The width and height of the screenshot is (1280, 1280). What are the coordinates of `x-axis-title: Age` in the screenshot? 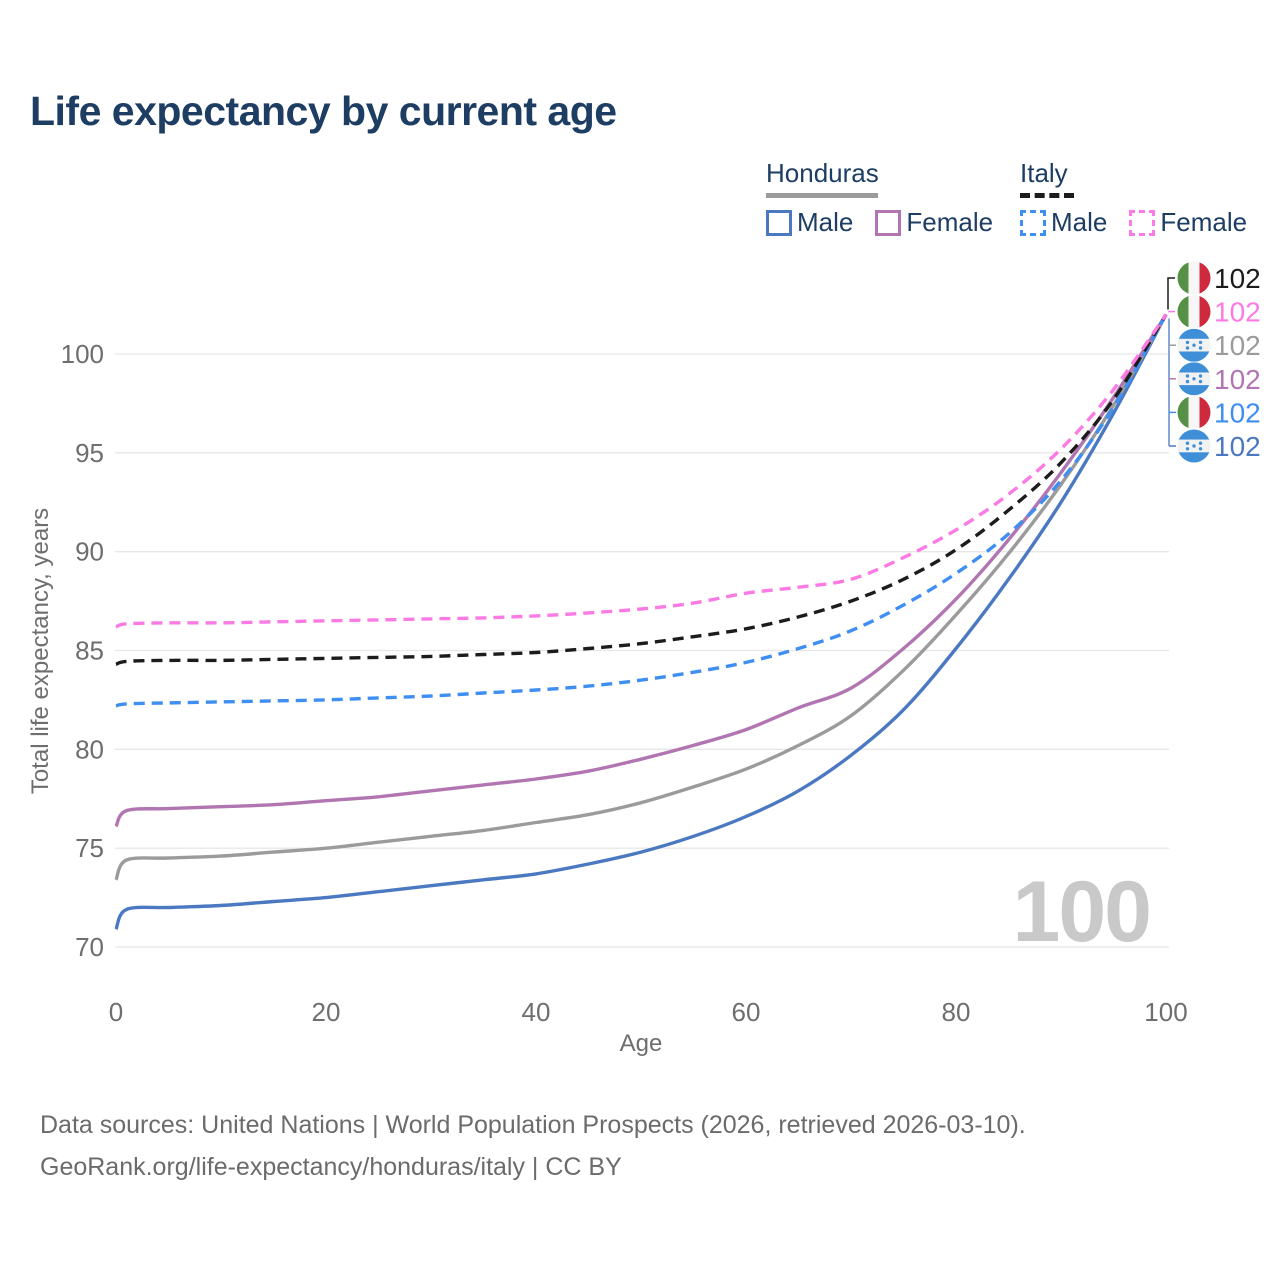 It's located at (641, 1043).